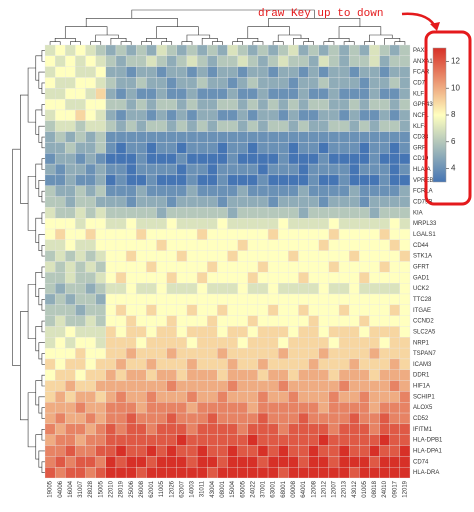 This screenshot has height=512, width=474. What do you see at coordinates (453, 114) in the screenshot?
I see `key-tick-label: 8` at bounding box center [453, 114].